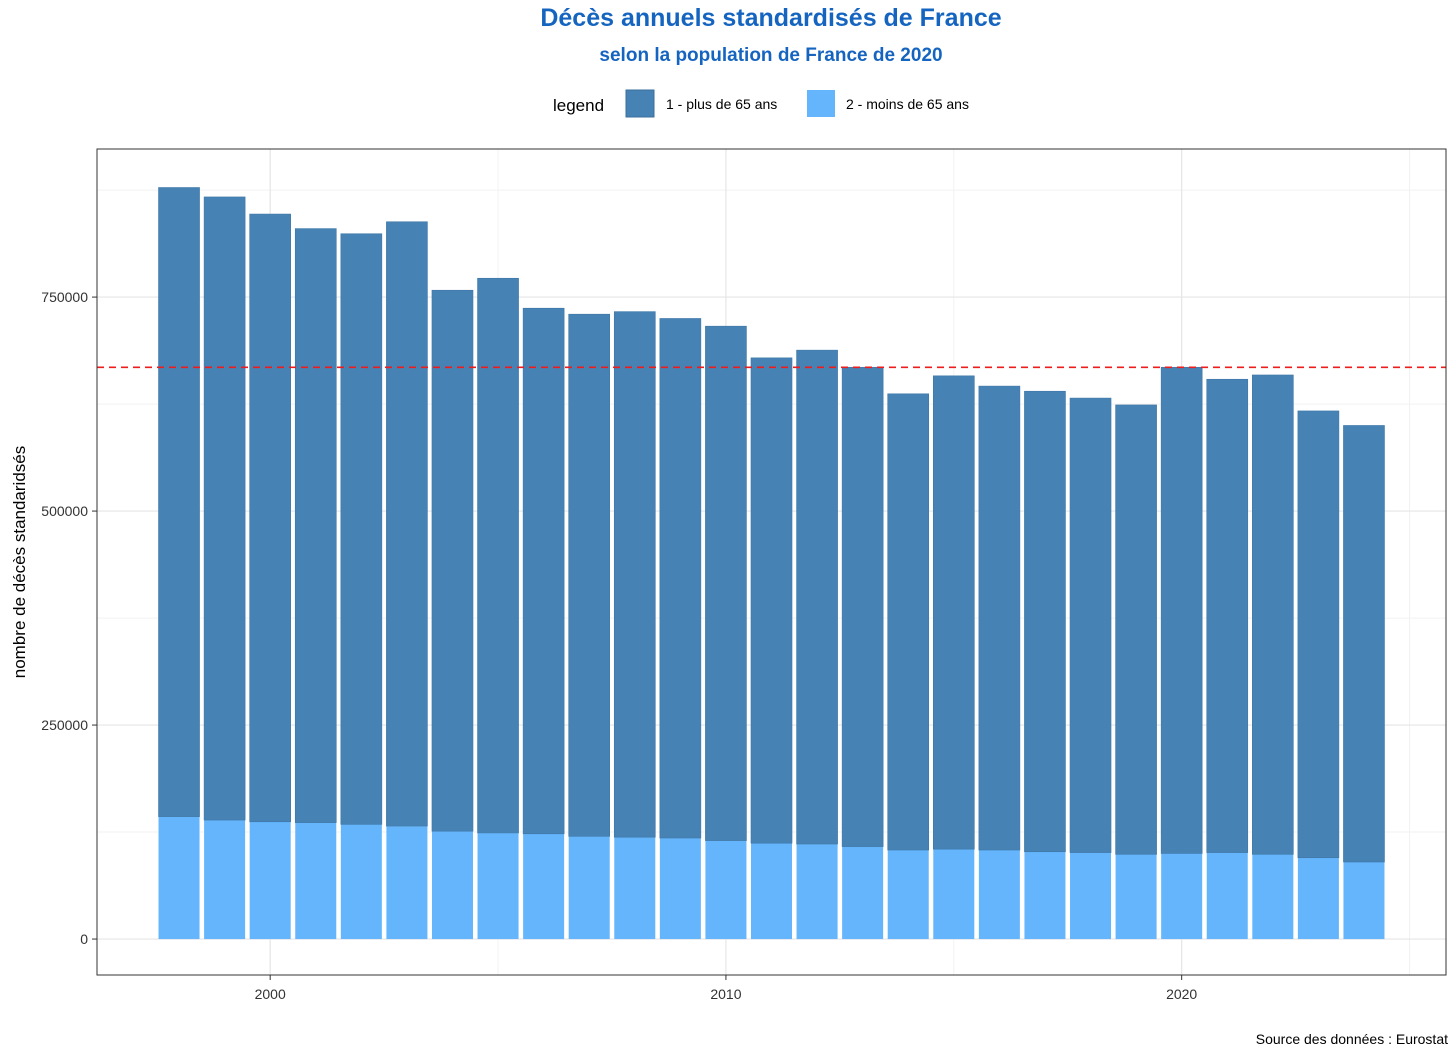 Image resolution: width=1456 pixels, height=1059 pixels. Describe the element at coordinates (771, 600) in the screenshot. I see `bar-plus-65-2011` at that location.